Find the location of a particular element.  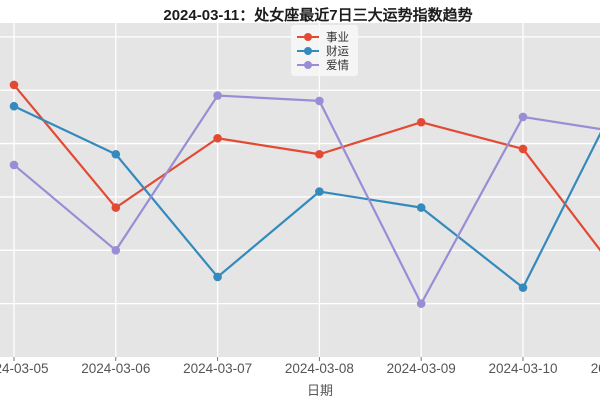

legend-item-wealth: 财运 is located at coordinates (323, 51).